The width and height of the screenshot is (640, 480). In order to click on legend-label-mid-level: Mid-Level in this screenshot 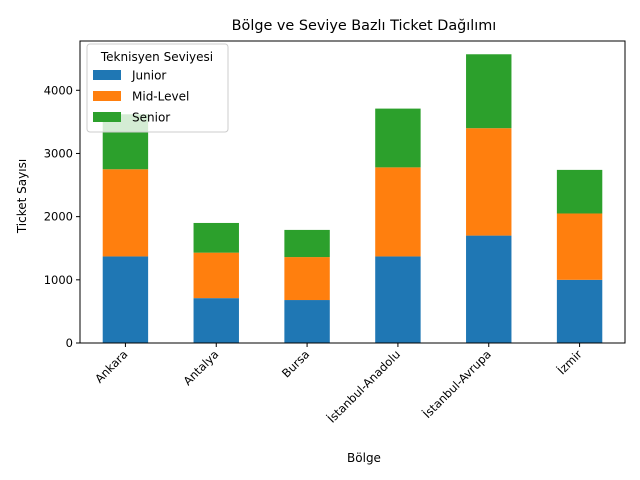, I will do `click(160, 97)`.